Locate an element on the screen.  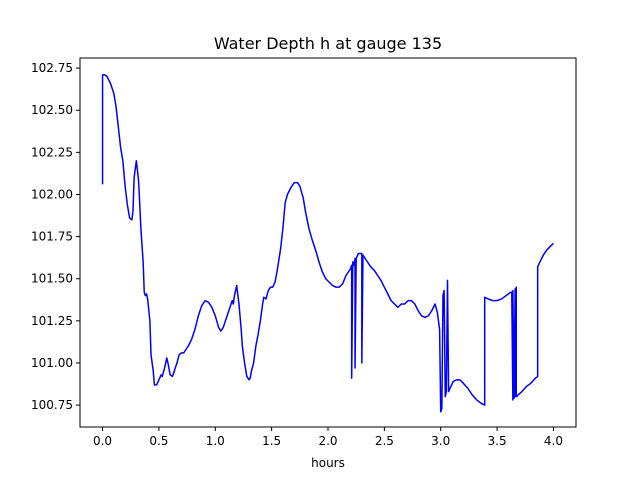
x-tick-label: 3.0 is located at coordinates (440, 441).